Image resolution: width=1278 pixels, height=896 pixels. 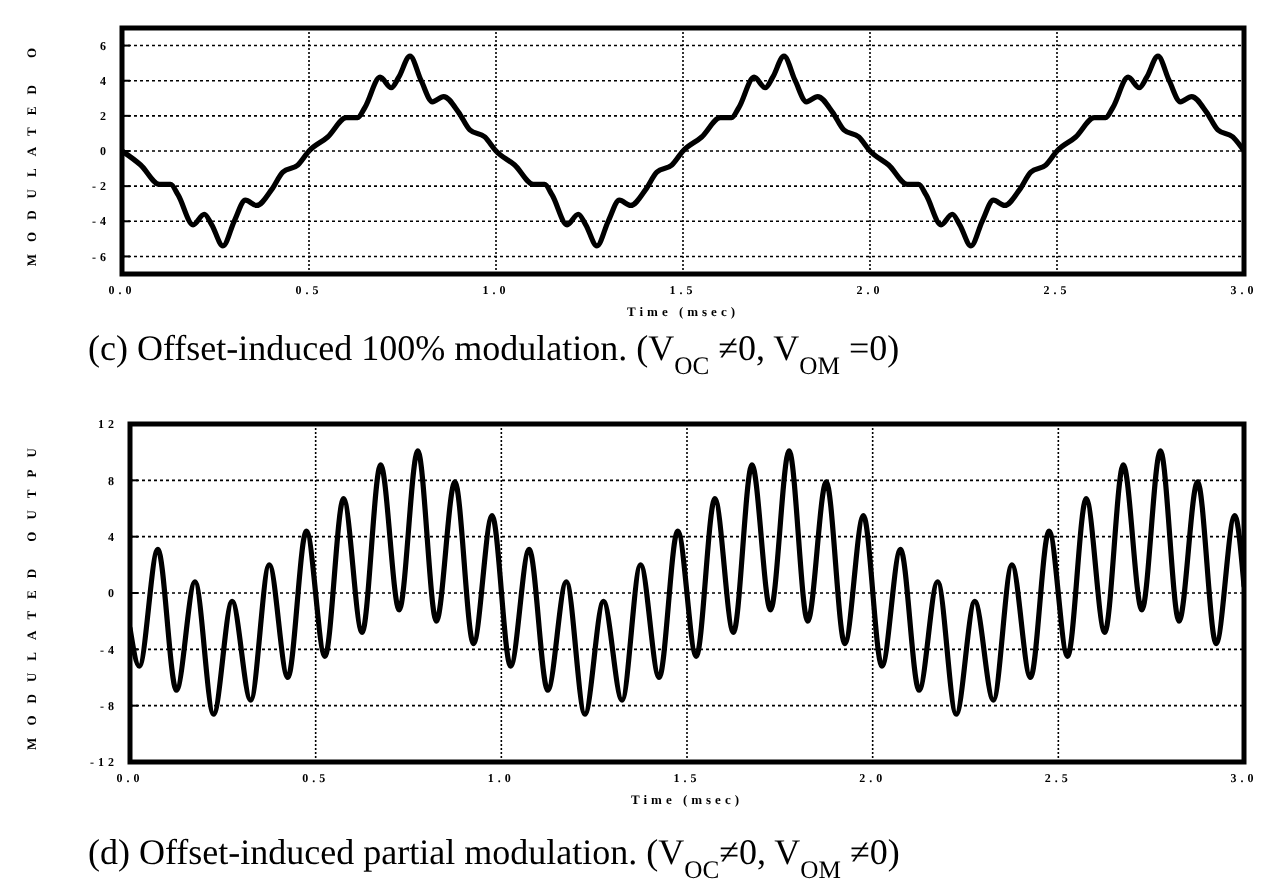 What do you see at coordinates (494, 354) in the screenshot?
I see `text: (c) Offset-induced 100% modulation. (V$_{OC}$ ≠0, V$_{OM}$ =0)` at bounding box center [494, 354].